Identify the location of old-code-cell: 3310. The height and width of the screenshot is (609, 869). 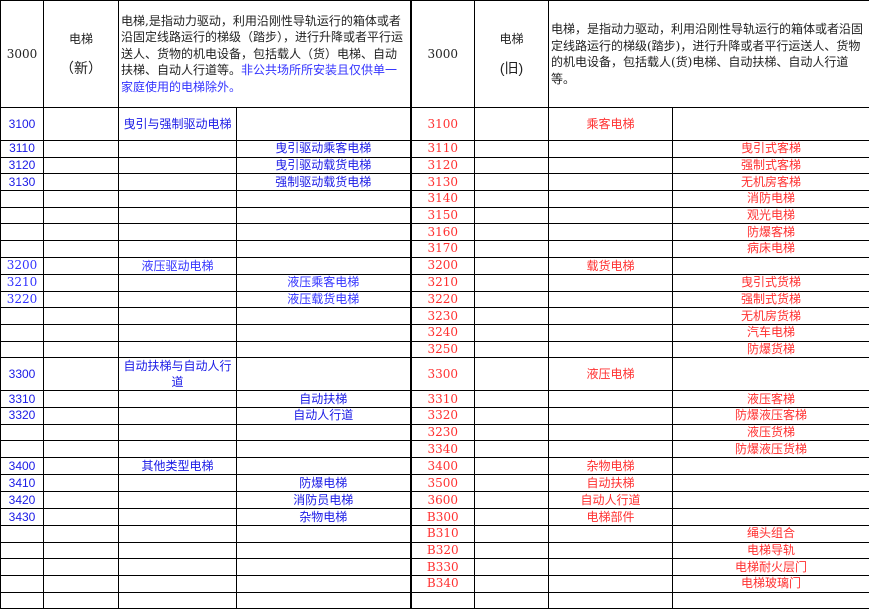
(443, 399).